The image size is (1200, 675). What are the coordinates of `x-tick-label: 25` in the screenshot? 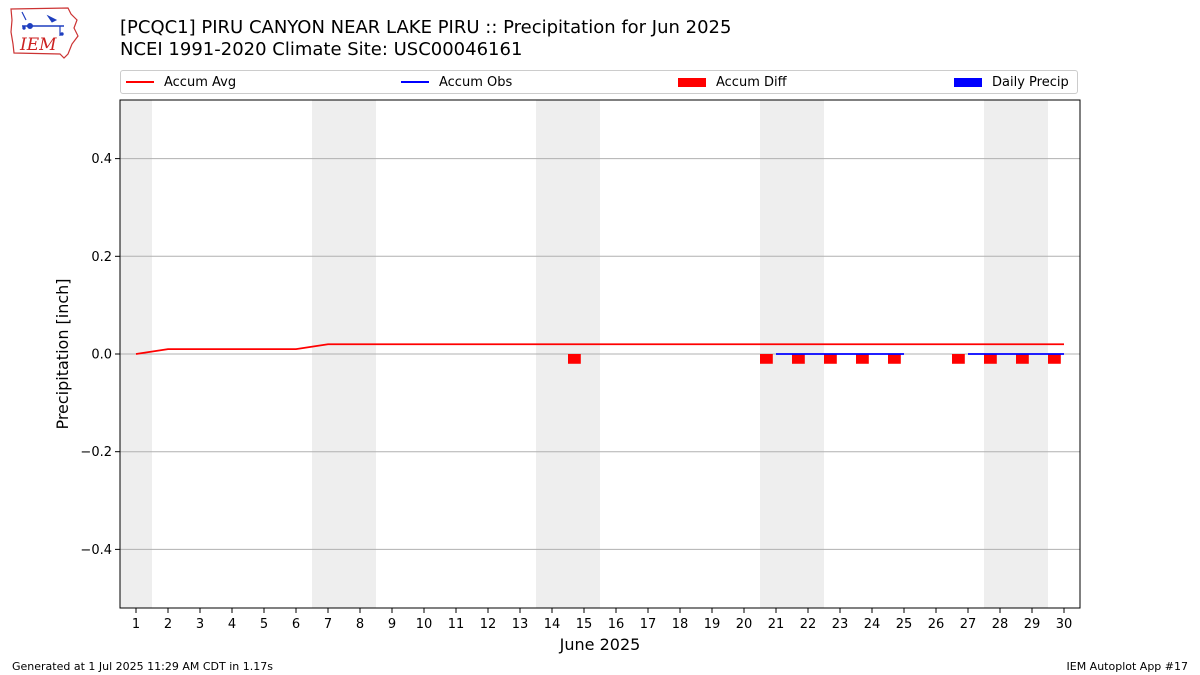 It's located at (904, 624).